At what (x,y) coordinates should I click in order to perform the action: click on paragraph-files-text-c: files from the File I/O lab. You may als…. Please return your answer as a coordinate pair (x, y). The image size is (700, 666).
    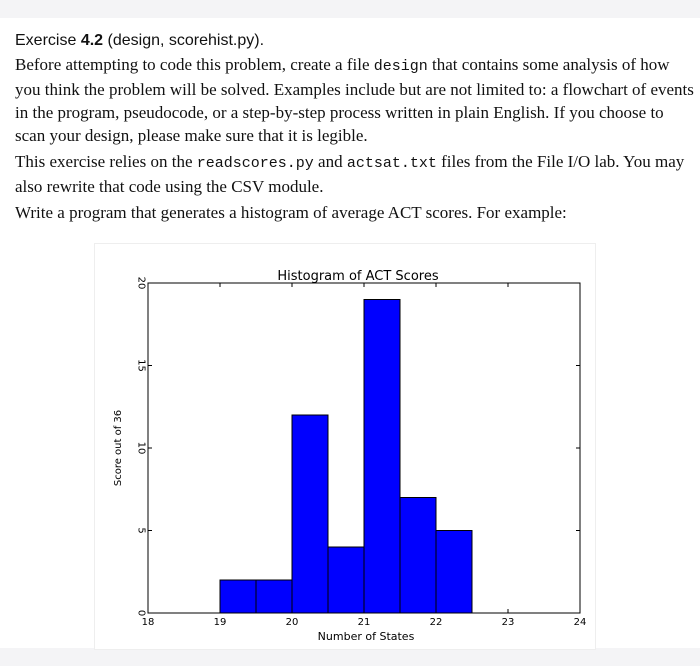
    Looking at the image, I should click on (350, 174).